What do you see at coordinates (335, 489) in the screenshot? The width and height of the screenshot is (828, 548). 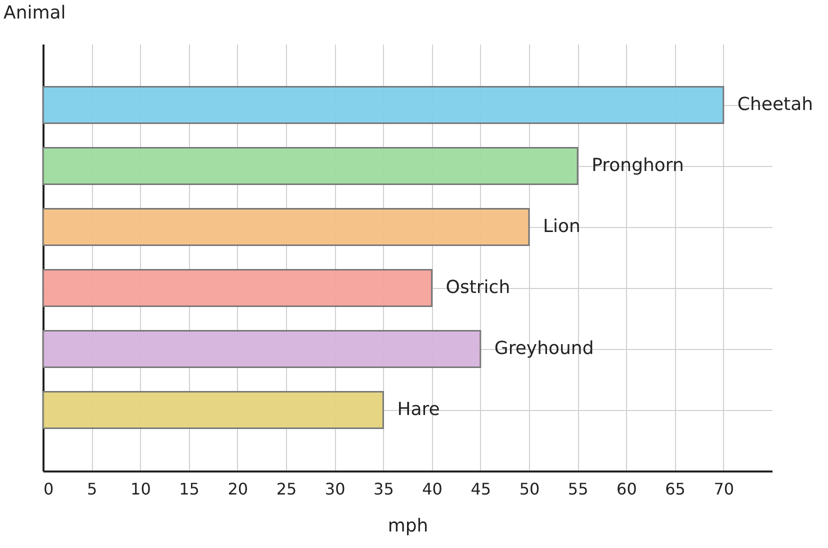 I see `x-tick-label: 30` at bounding box center [335, 489].